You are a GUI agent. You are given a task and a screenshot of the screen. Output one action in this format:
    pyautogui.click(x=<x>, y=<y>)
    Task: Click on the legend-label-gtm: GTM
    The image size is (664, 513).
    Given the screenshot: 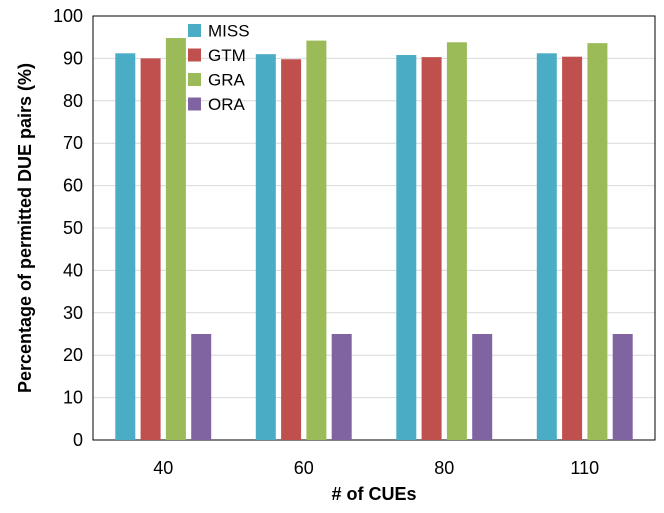 What is the action you would take?
    pyautogui.click(x=227, y=55)
    